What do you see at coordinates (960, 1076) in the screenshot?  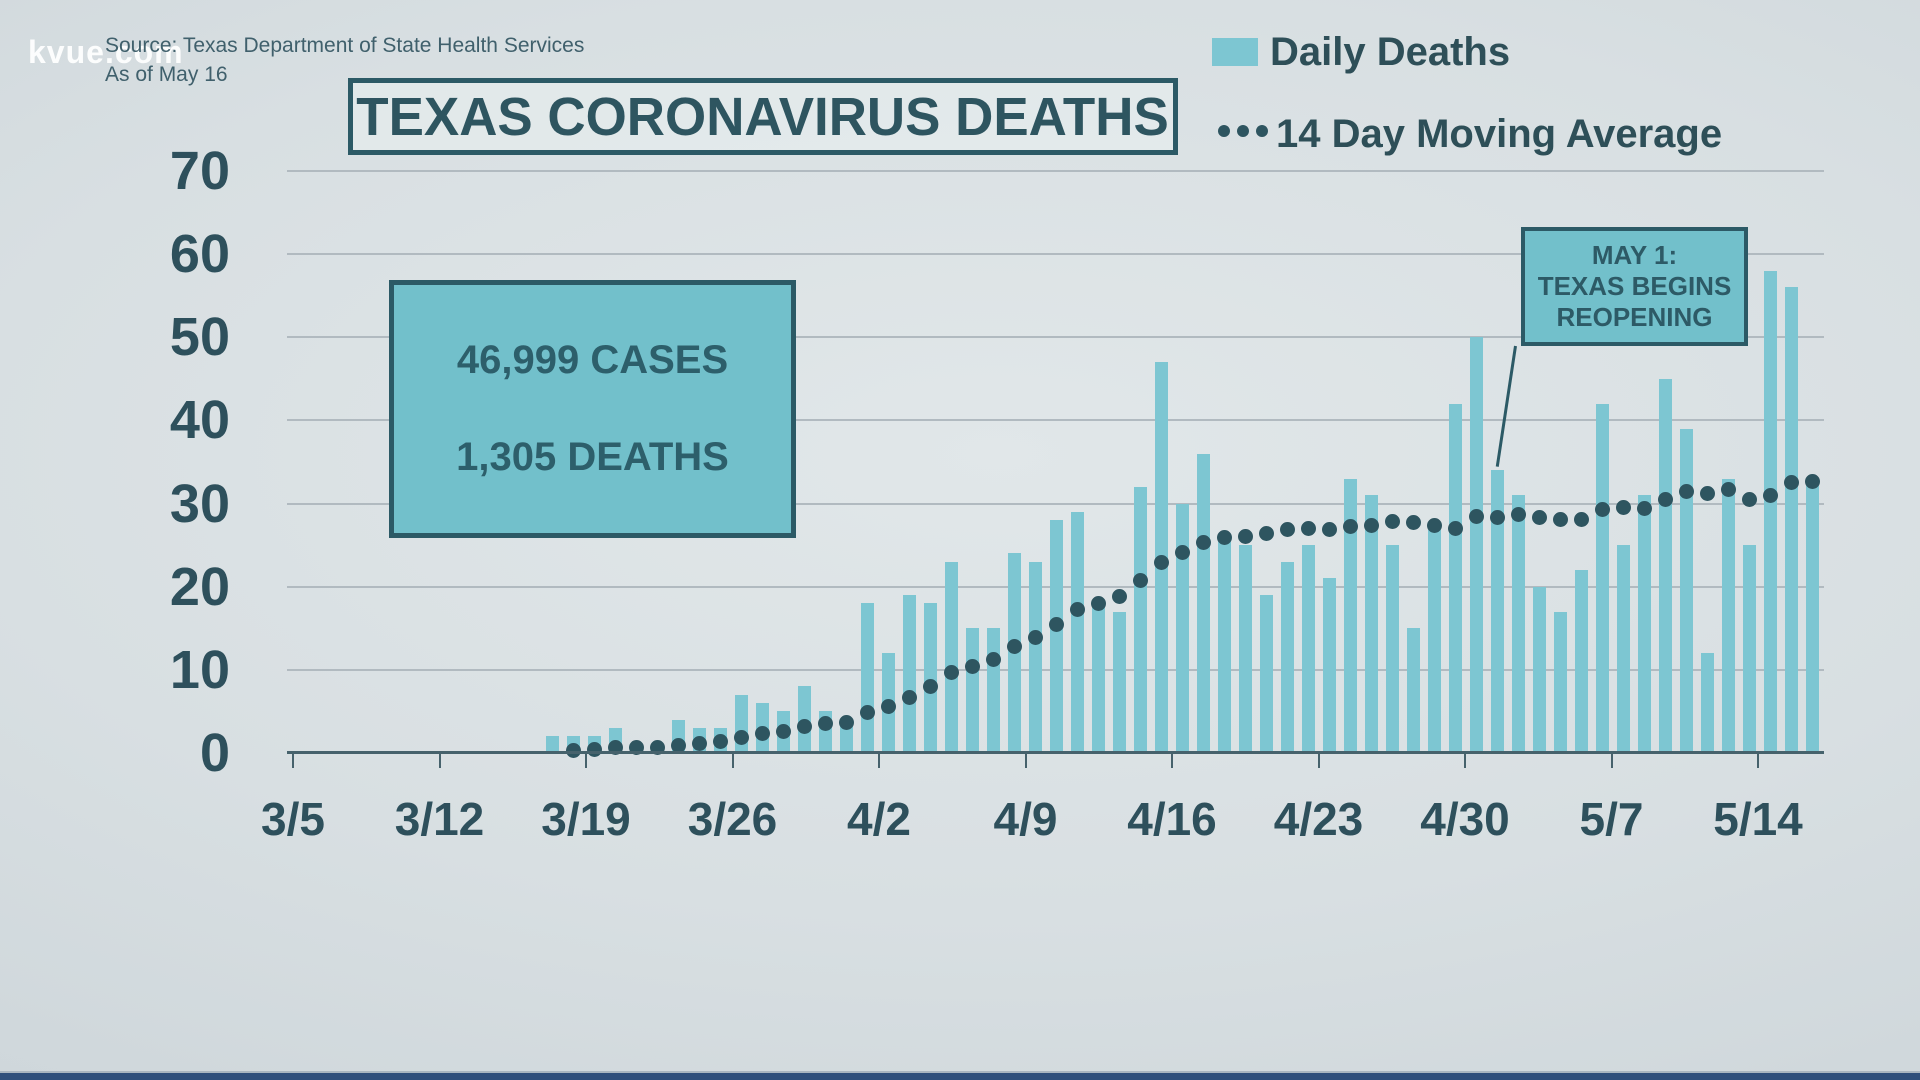 I see `bottom-bar` at bounding box center [960, 1076].